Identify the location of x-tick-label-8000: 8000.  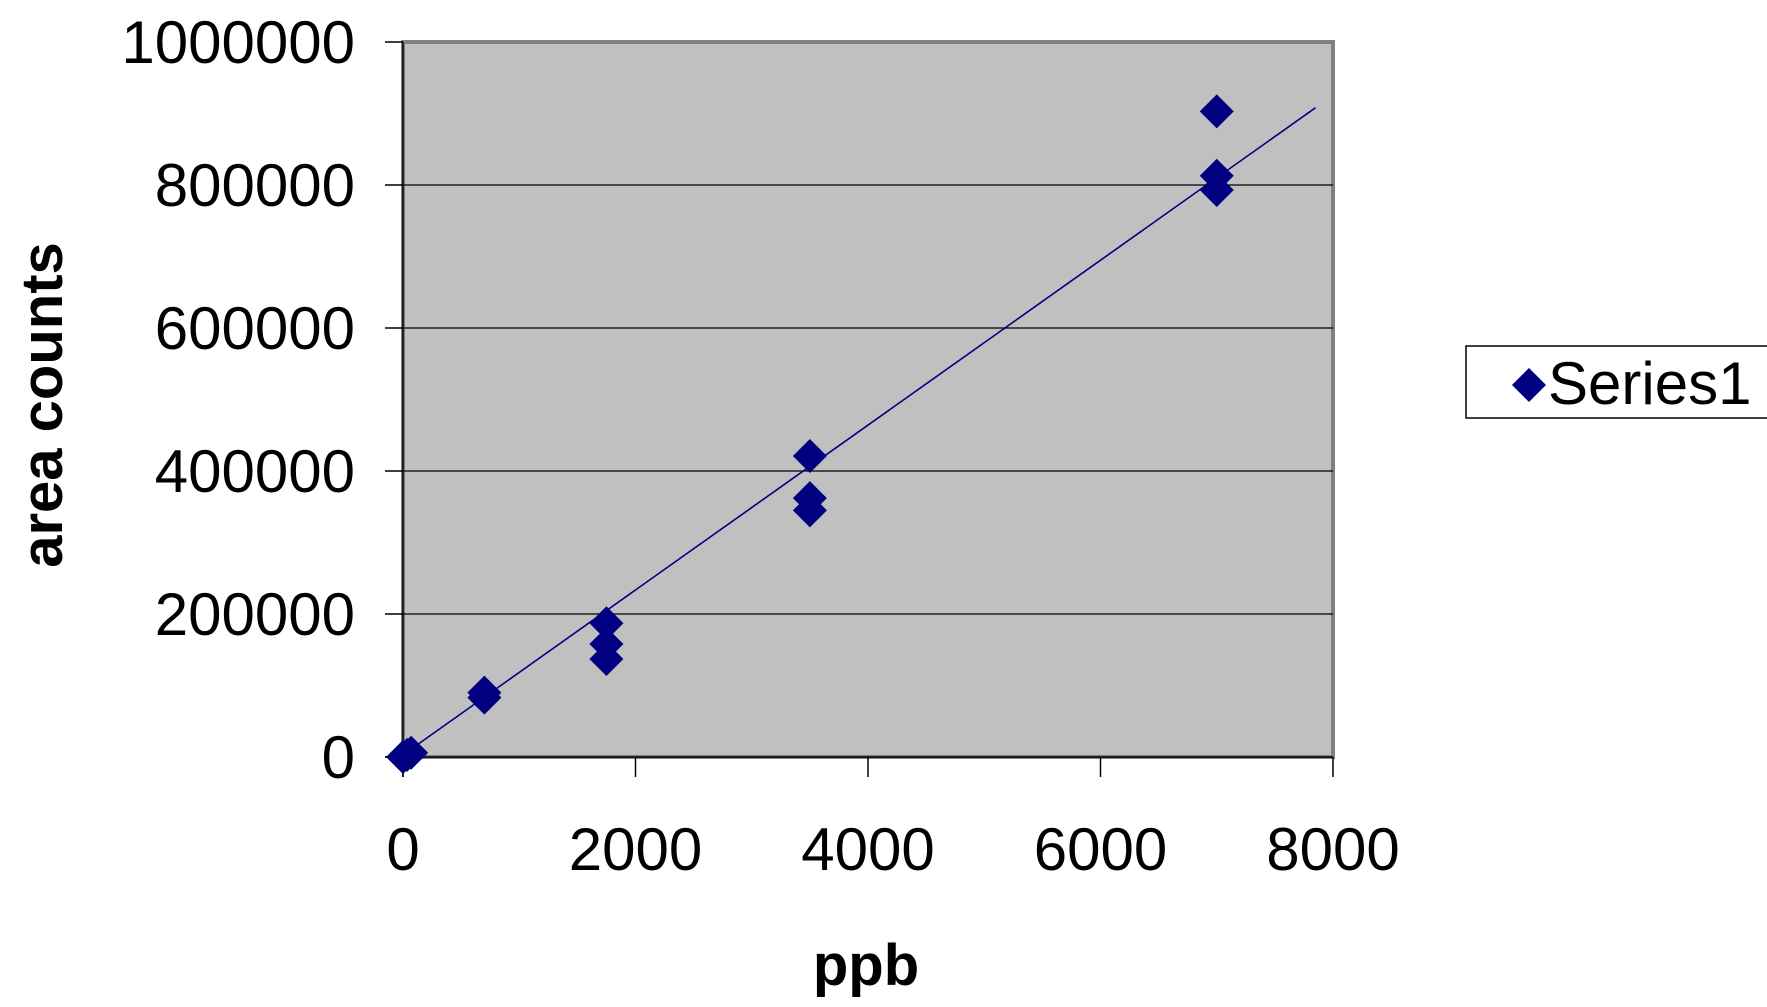
(1332, 849).